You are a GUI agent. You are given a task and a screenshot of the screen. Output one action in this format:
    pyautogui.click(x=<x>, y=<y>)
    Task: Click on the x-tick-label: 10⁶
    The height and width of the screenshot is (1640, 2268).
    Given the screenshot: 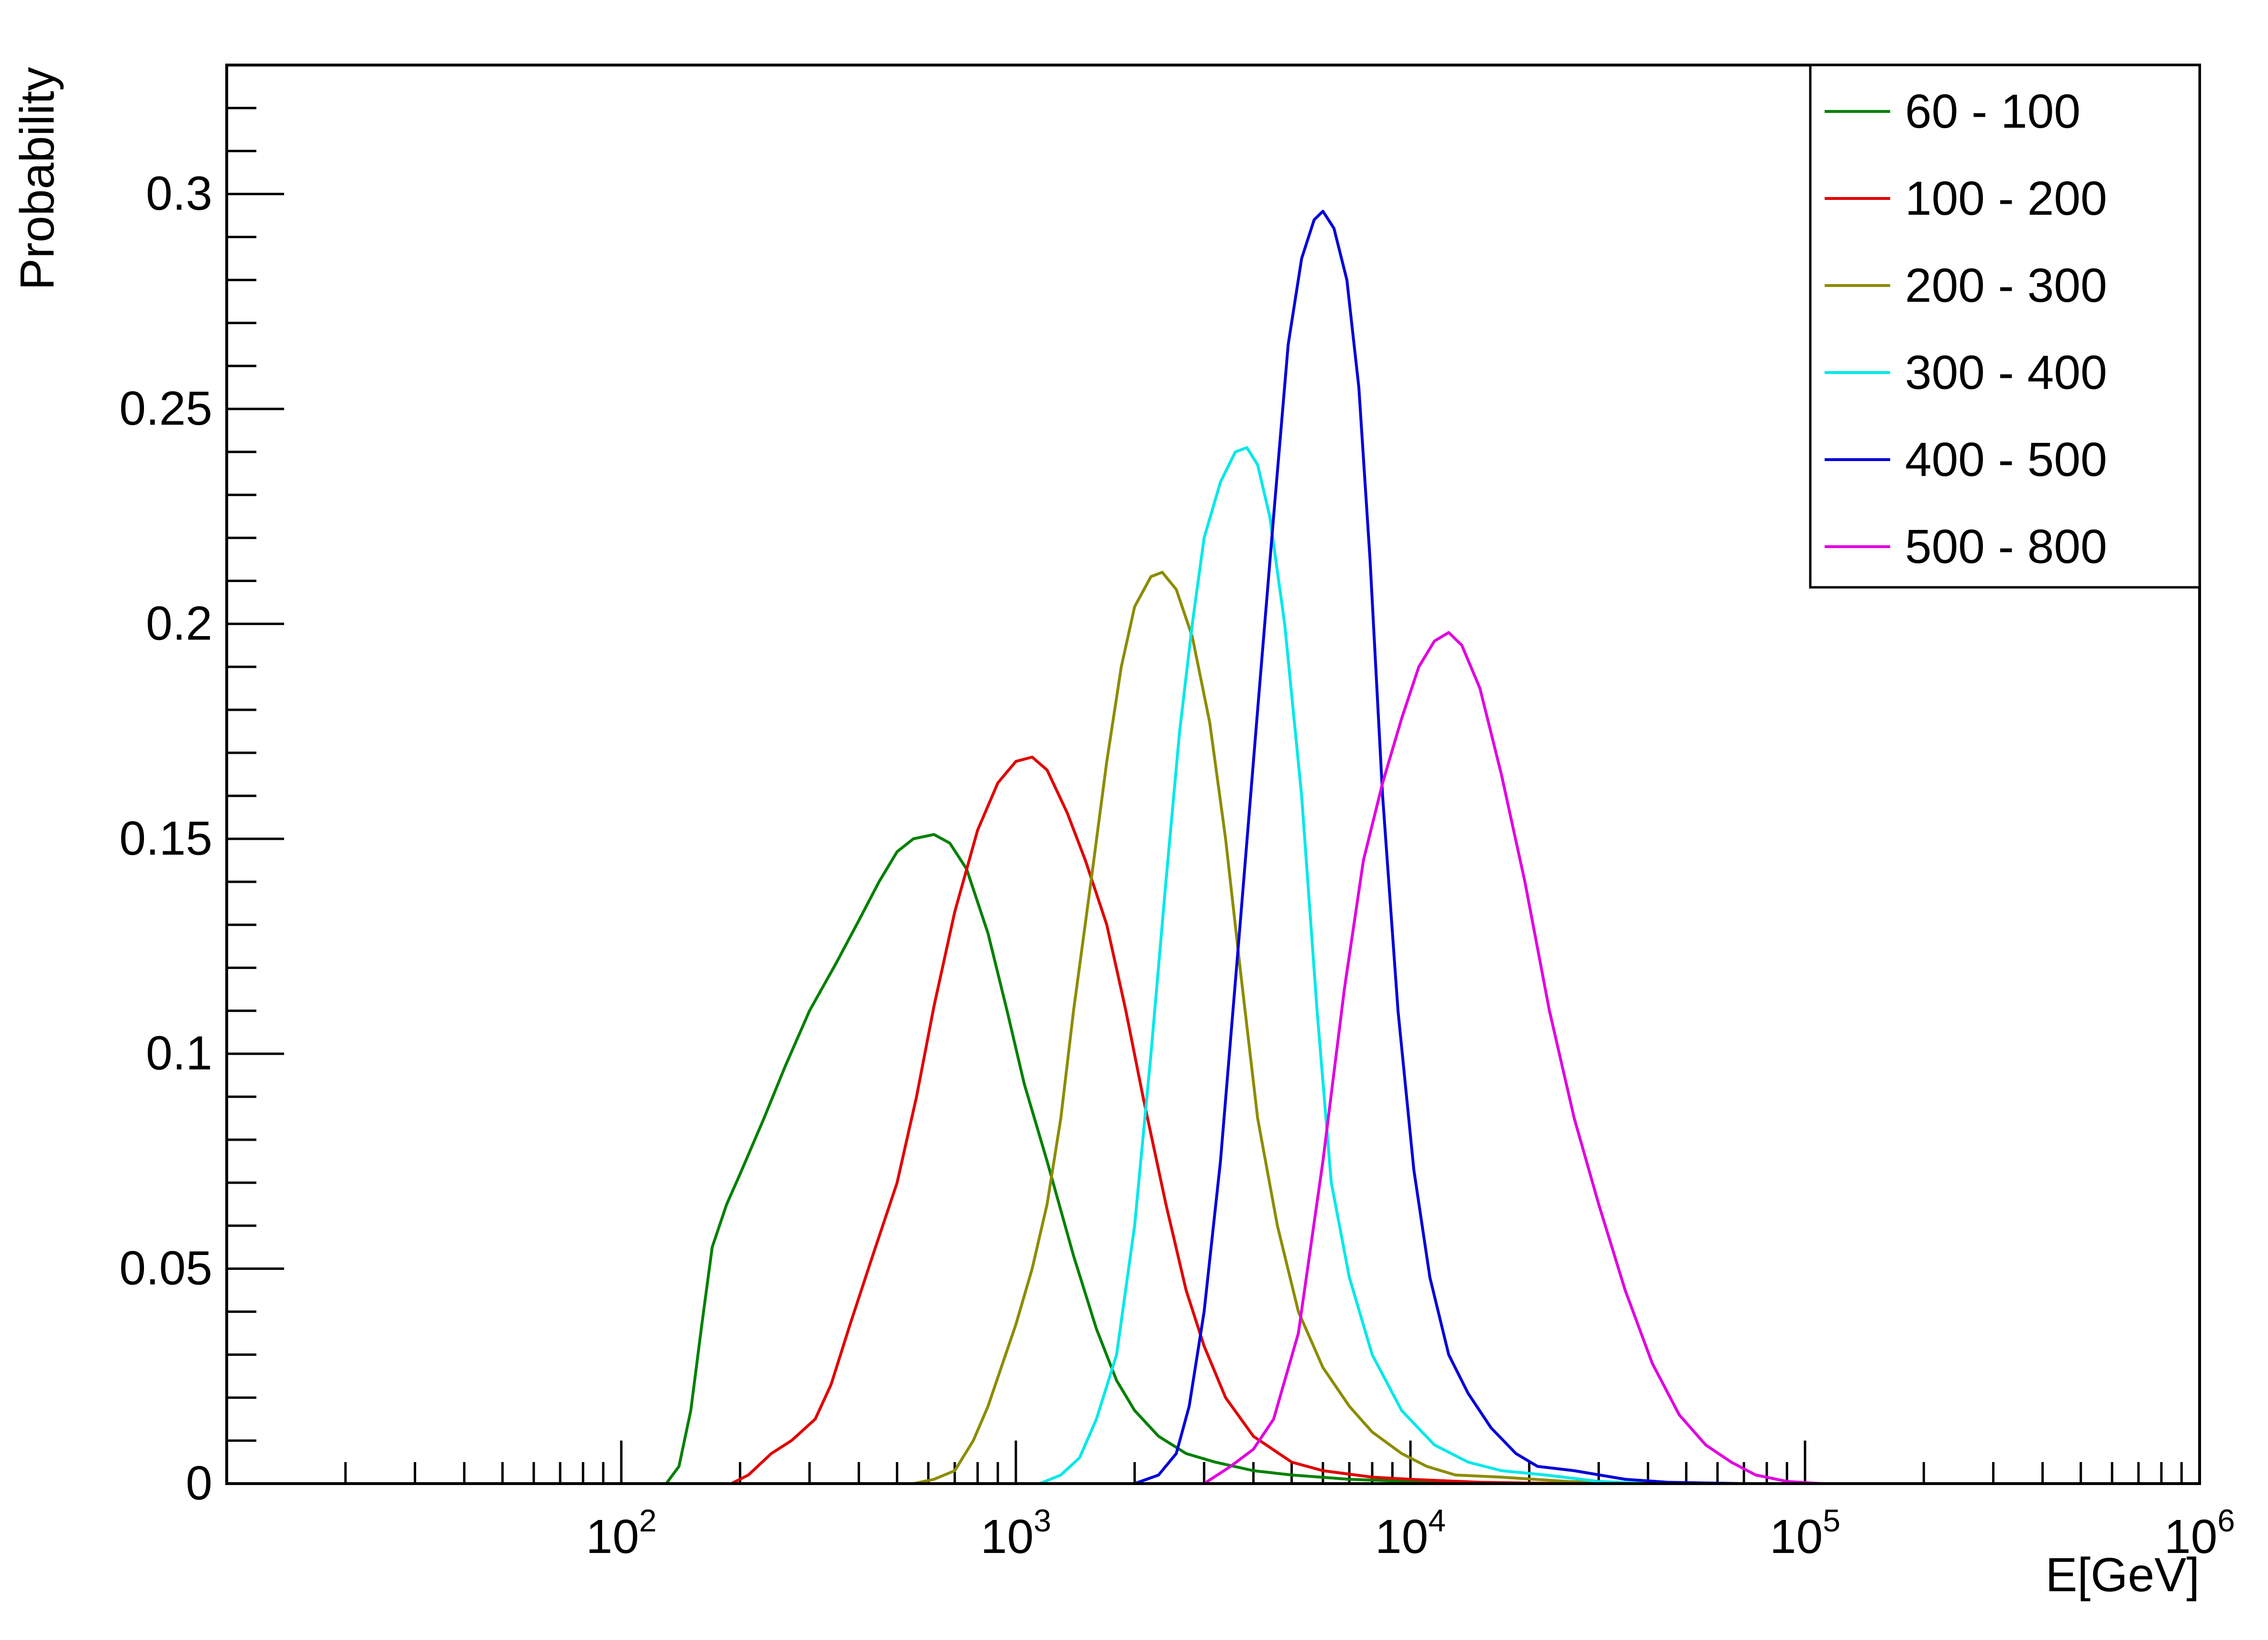 What is the action you would take?
    pyautogui.click(x=2199, y=1533)
    